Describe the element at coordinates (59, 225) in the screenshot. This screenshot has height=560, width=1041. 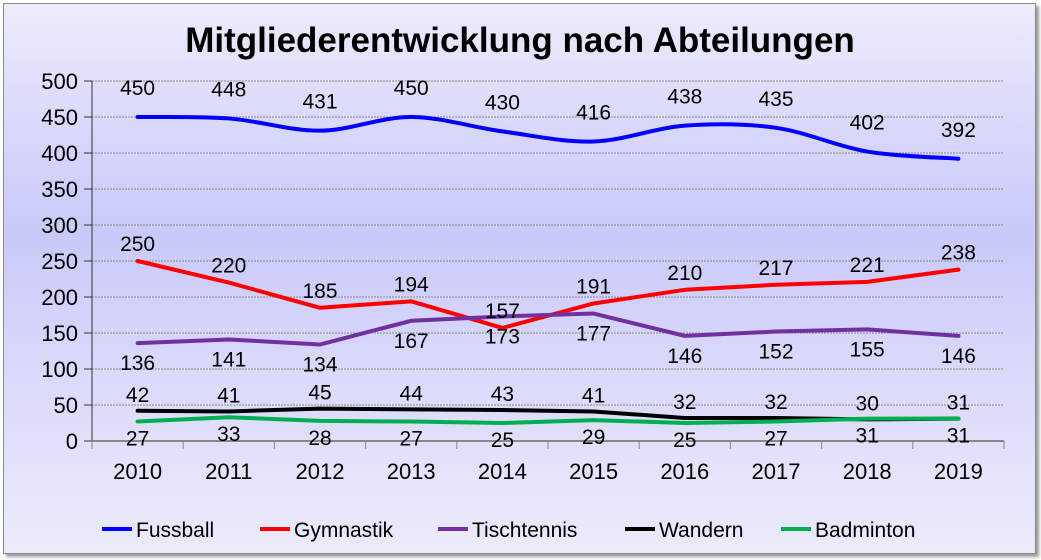
I see `y-tick-label: 300` at that location.